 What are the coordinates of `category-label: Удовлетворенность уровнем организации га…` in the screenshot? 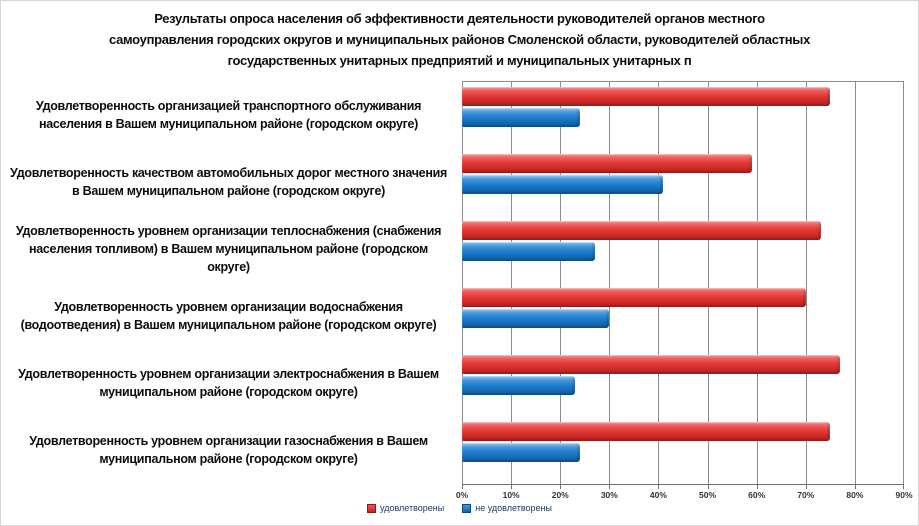 It's located at (228, 449).